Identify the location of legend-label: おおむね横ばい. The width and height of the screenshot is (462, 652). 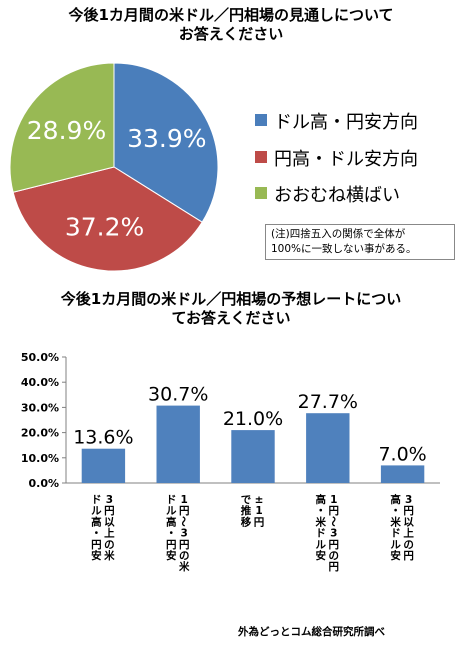
(337, 195).